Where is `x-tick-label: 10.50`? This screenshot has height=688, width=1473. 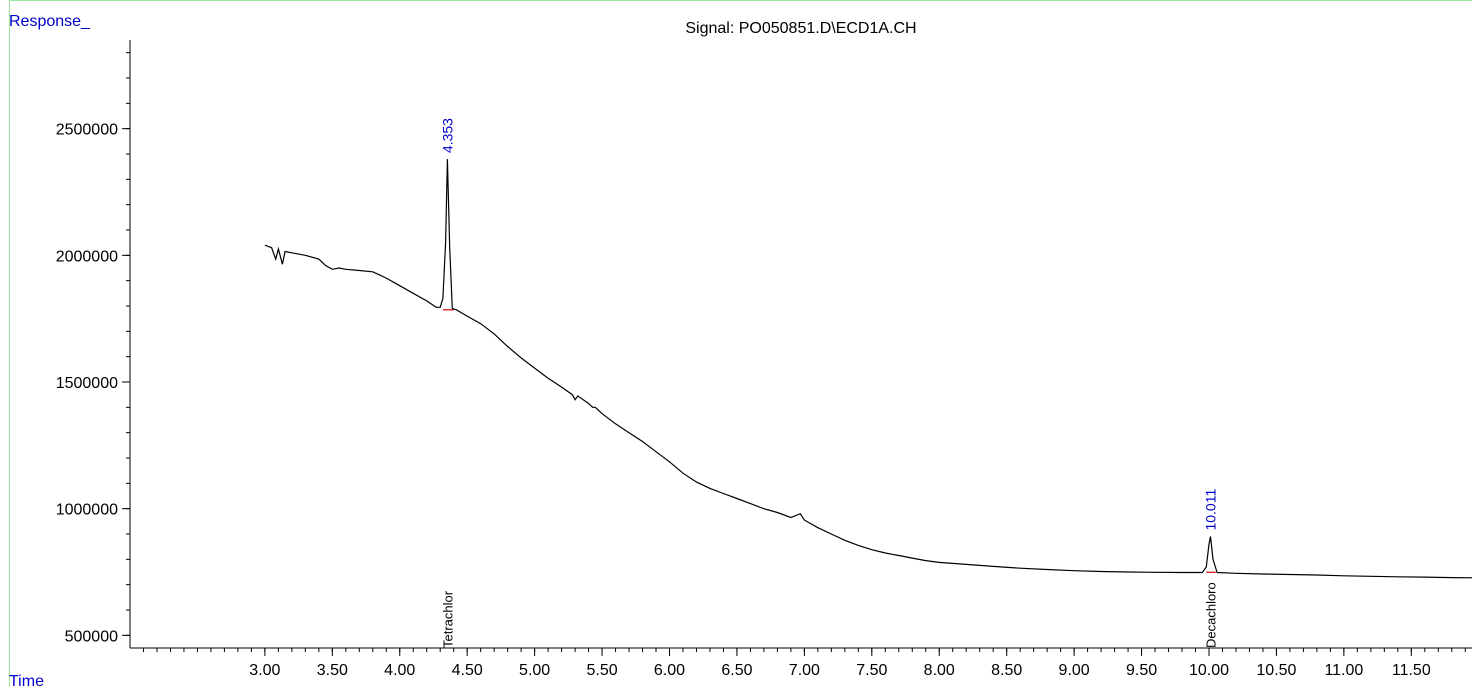 x-tick-label: 10.50 is located at coordinates (1276, 670).